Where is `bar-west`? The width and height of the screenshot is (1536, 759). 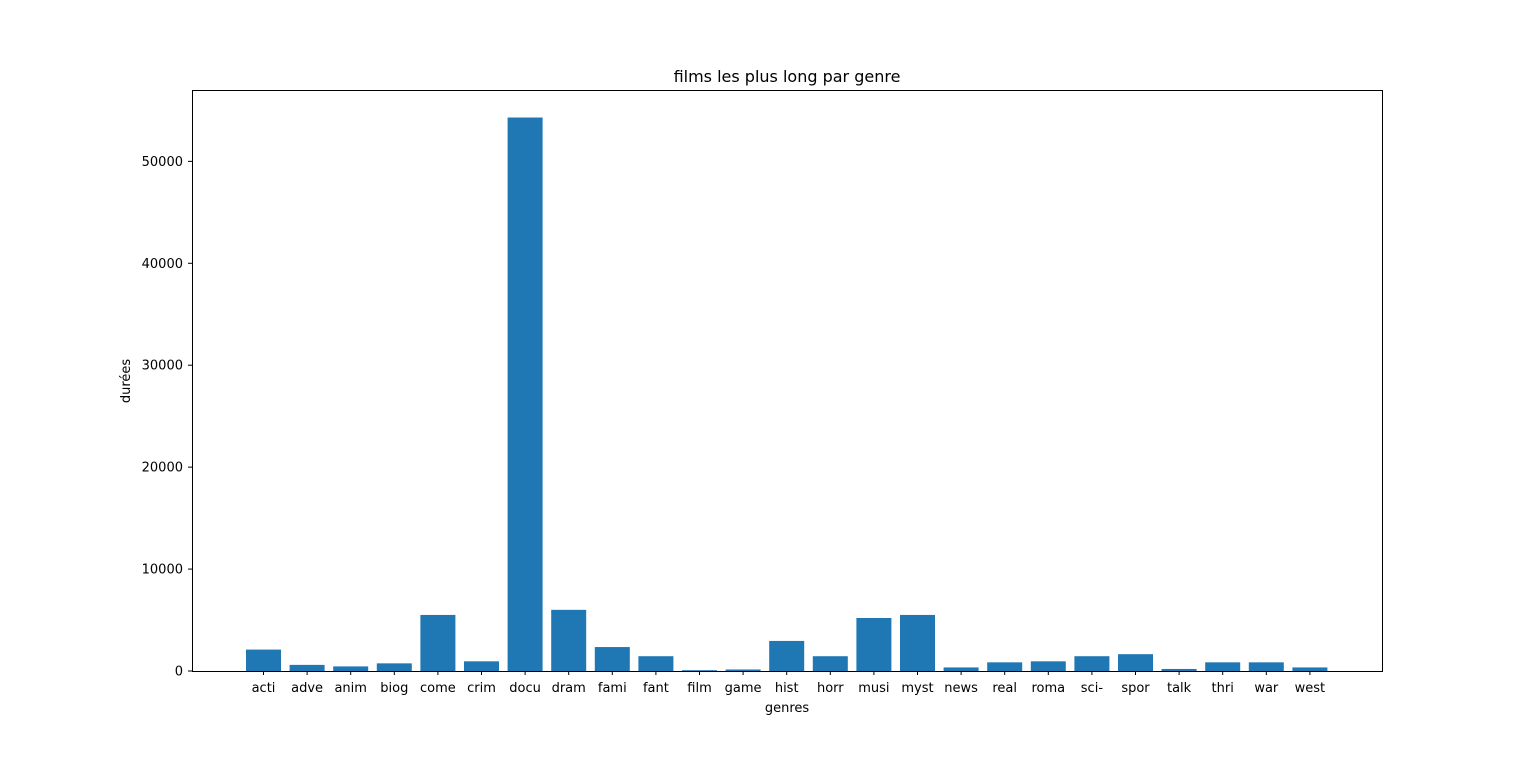 bar-west is located at coordinates (1310, 669).